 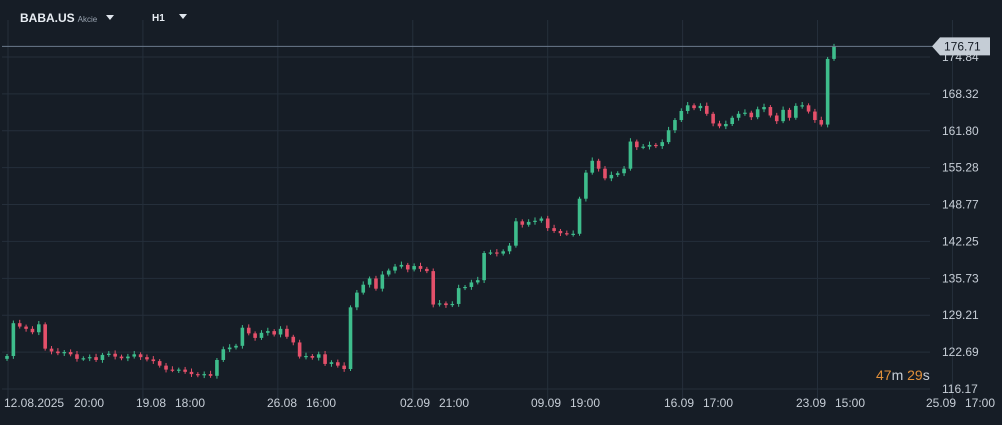 I want to click on candle-countdown: 47m 29s, so click(x=903, y=375).